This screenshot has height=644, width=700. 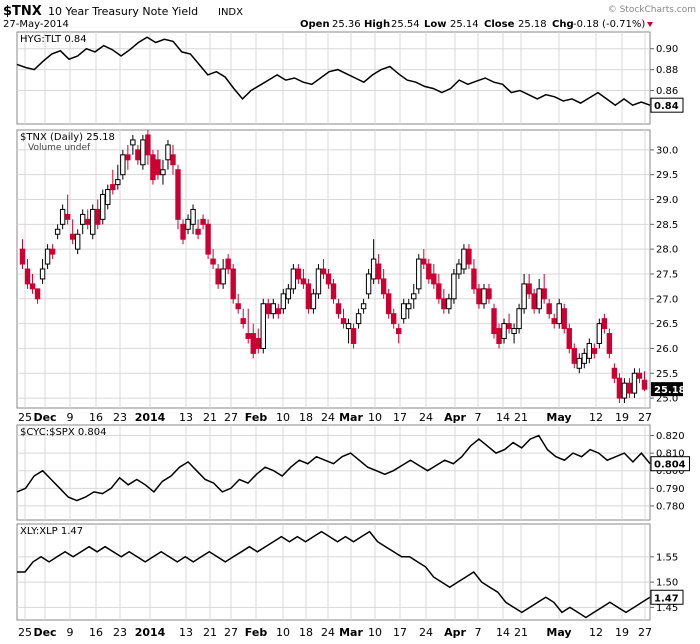 I want to click on panel-4: 1.55 1.50 1.45 XLY:XLP 1.47 1.47, so click(x=350, y=572).